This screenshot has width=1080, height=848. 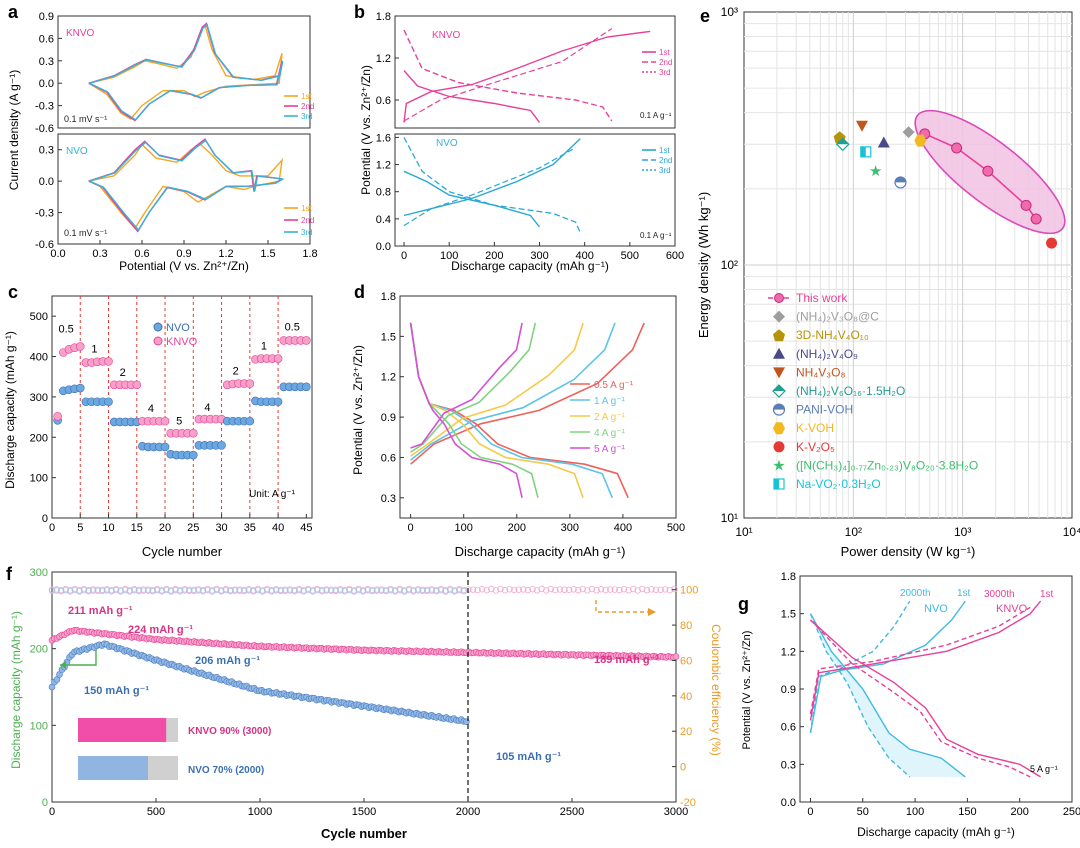 What do you see at coordinates (182, 342) in the screenshot?
I see `legend-label: KNVO` at bounding box center [182, 342].